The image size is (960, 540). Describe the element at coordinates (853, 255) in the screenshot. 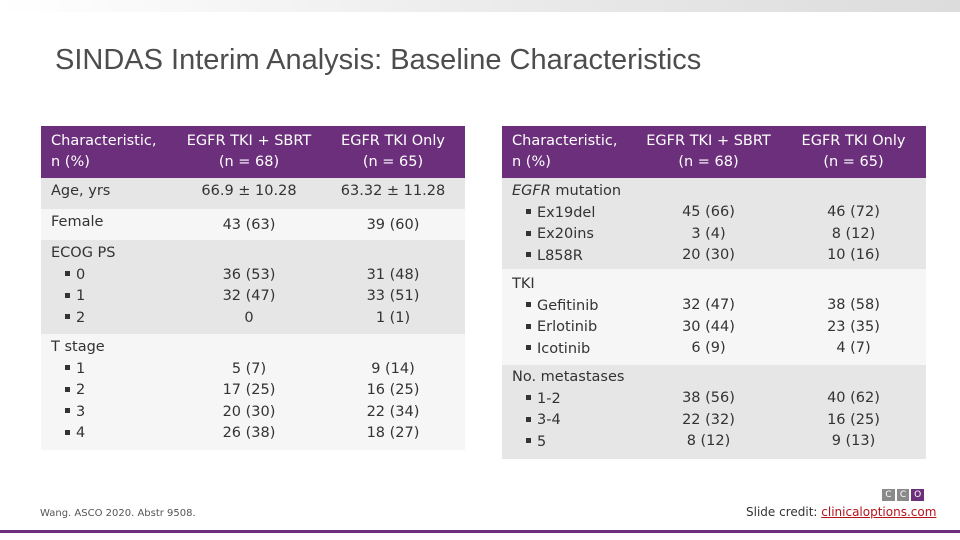

I see `cell-value: 10 (16)` at that location.